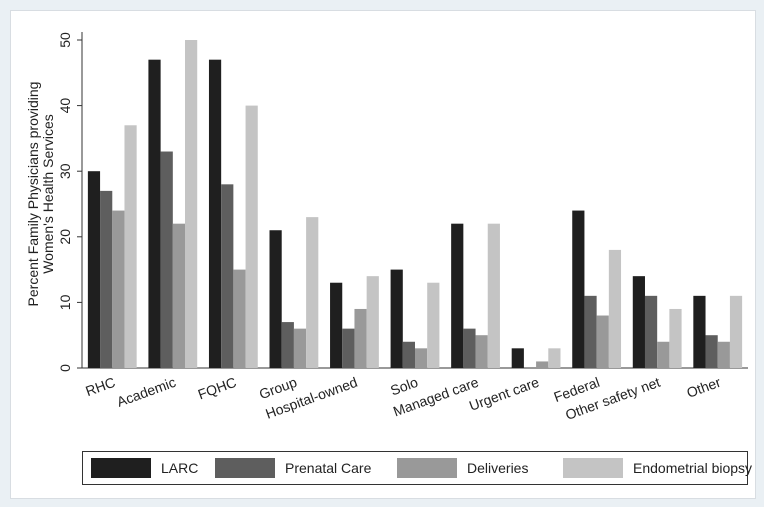 This screenshot has height=507, width=764. I want to click on x-category-label: Urgent care, so click(504, 394).